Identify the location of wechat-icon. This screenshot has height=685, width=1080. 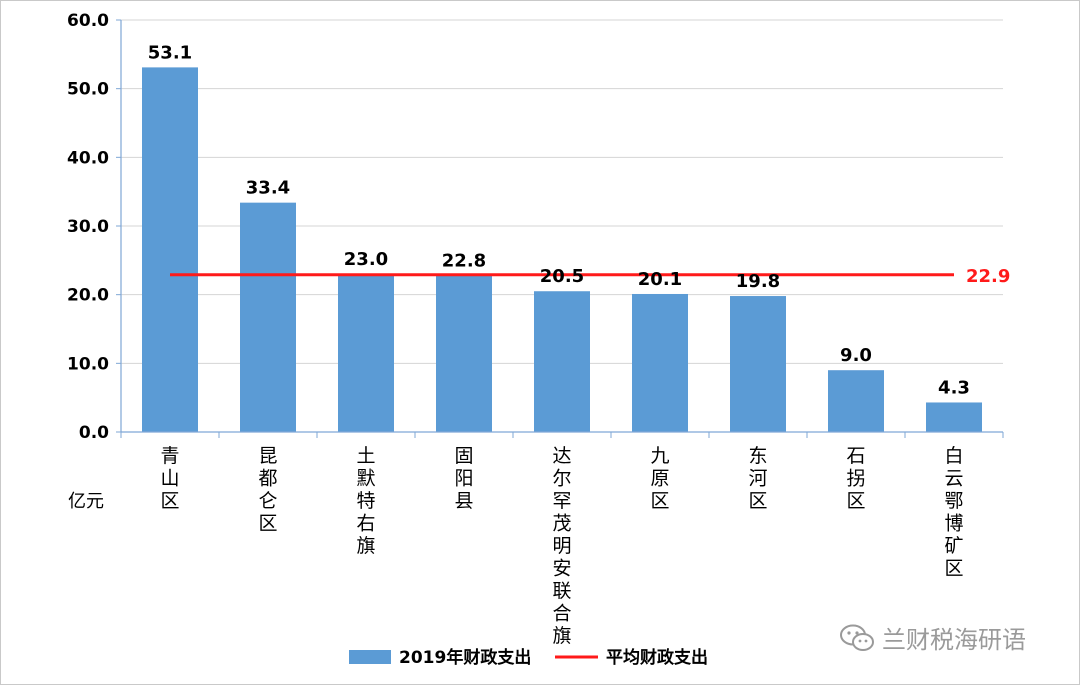
(857, 637).